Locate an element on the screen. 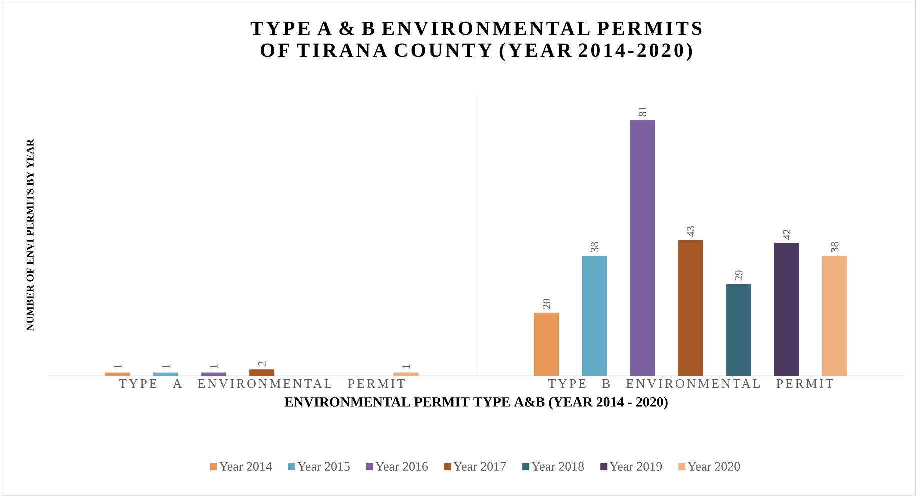  legend-label: Year 2017 is located at coordinates (480, 467).